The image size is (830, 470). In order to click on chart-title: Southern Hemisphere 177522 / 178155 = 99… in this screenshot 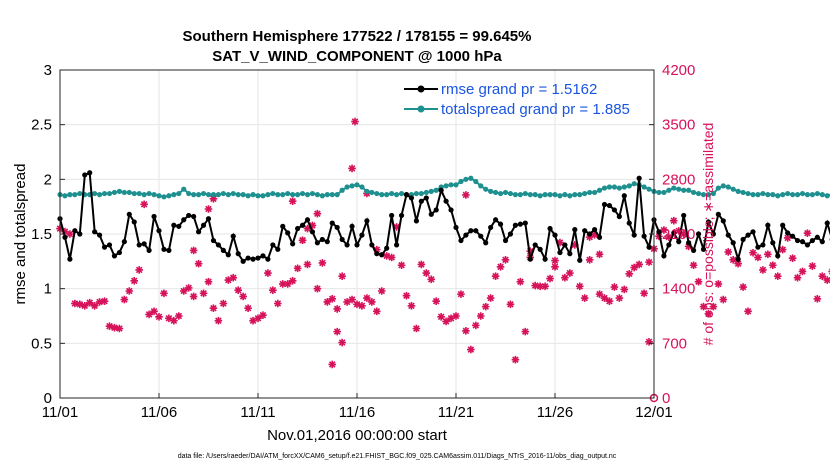, I will do `click(357, 36)`.